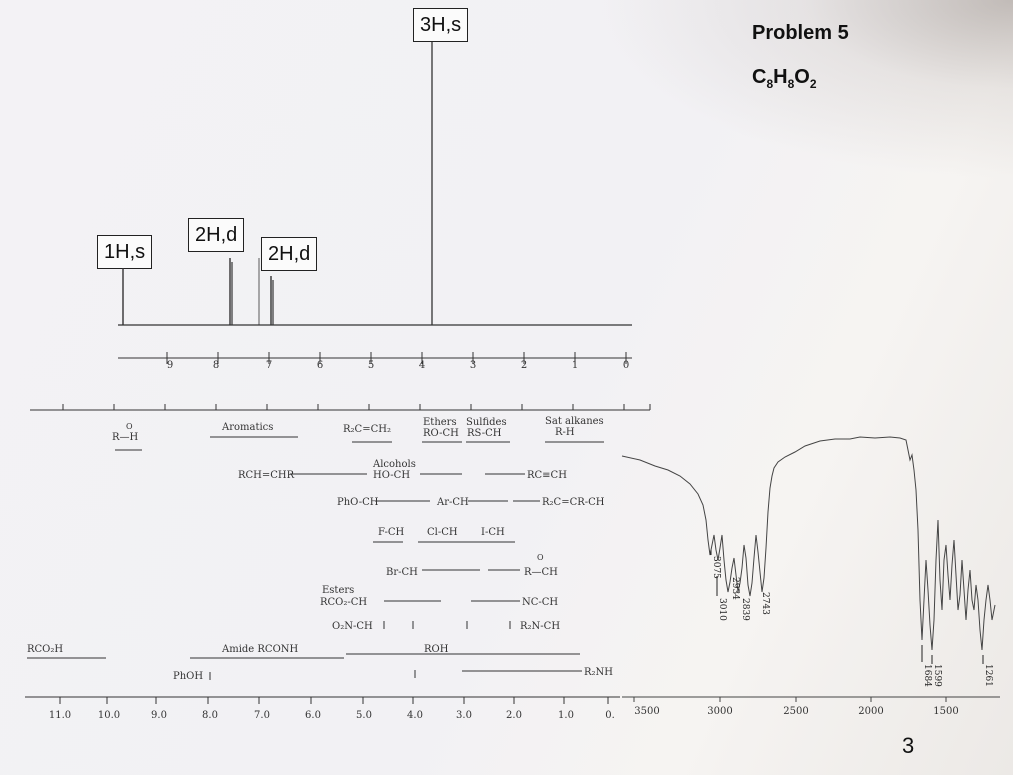 The width and height of the screenshot is (1013, 775). What do you see at coordinates (908, 745) in the screenshot?
I see `page-number: 3` at bounding box center [908, 745].